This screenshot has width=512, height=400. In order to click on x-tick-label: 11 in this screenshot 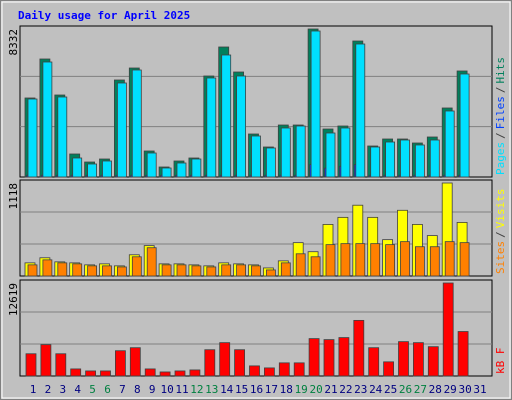, I will do `click(181, 389)`.